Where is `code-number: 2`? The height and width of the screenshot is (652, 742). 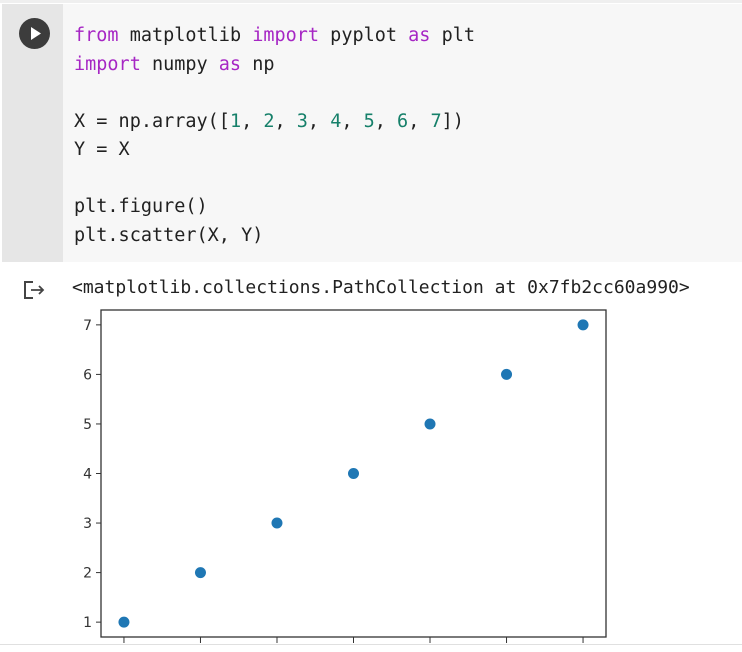
code-number: 2 is located at coordinates (269, 121).